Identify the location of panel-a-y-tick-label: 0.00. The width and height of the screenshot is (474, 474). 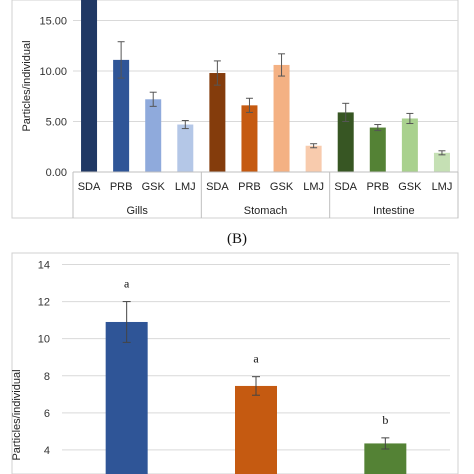
(56, 173).